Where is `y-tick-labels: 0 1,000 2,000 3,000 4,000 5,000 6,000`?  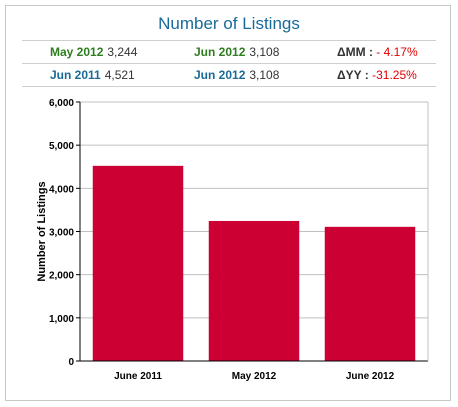 y-tick-labels: 0 1,000 2,000 3,000 4,000 5,000 6,000 is located at coordinates (64, 233).